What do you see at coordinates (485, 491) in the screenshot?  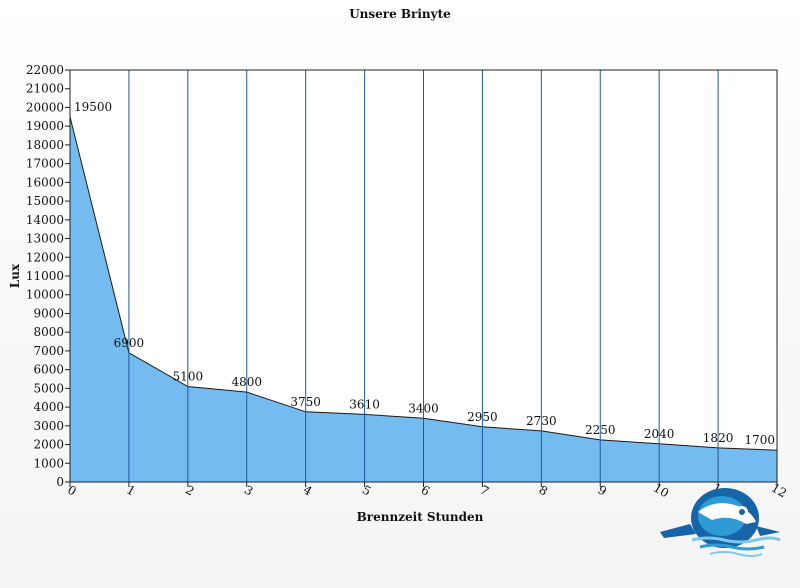 I see `x-tick-label: 7` at bounding box center [485, 491].